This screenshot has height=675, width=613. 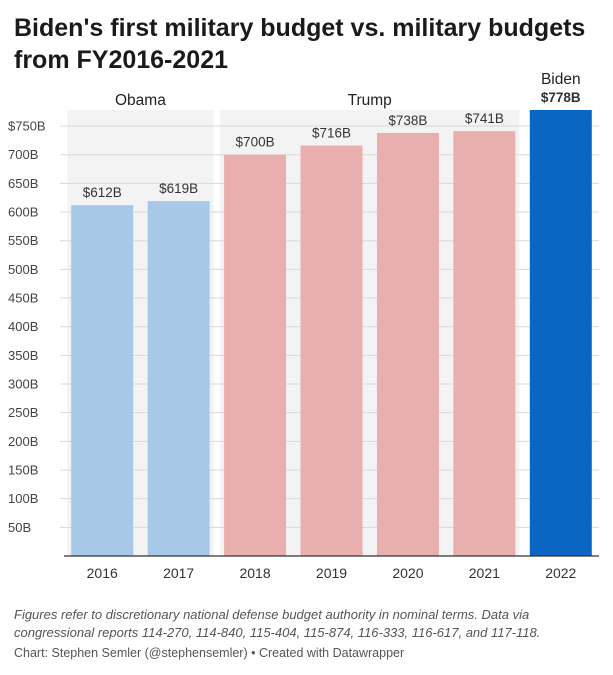 What do you see at coordinates (560, 333) in the screenshot?
I see `bar-2022` at bounding box center [560, 333].